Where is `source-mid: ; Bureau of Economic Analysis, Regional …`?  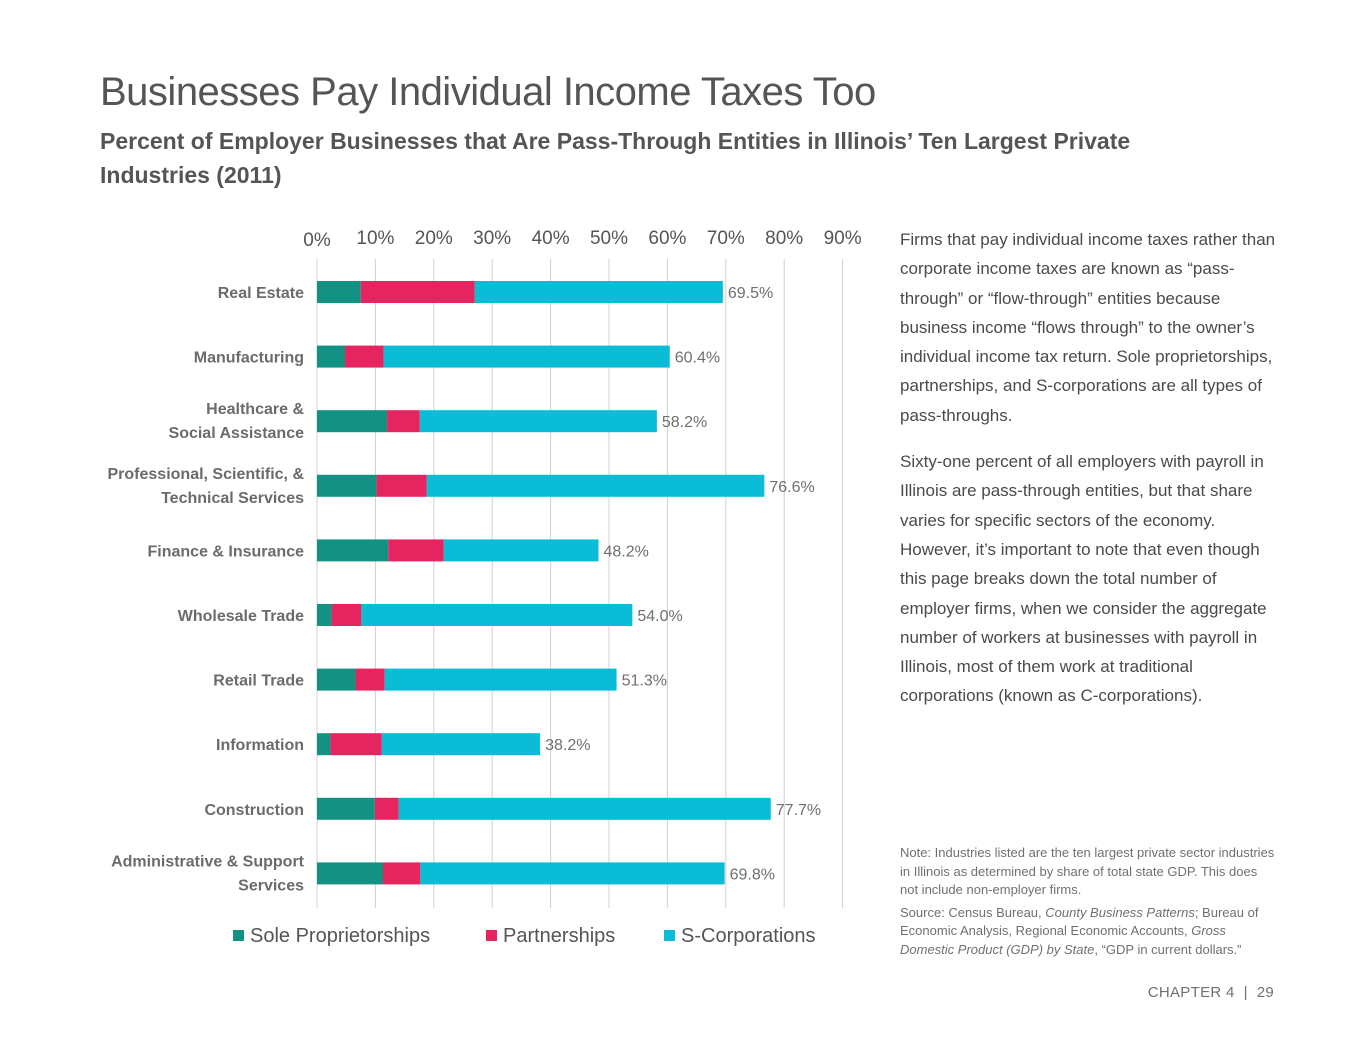 source-mid: ; Bureau of Economic Analysis, Regional … is located at coordinates (1079, 921).